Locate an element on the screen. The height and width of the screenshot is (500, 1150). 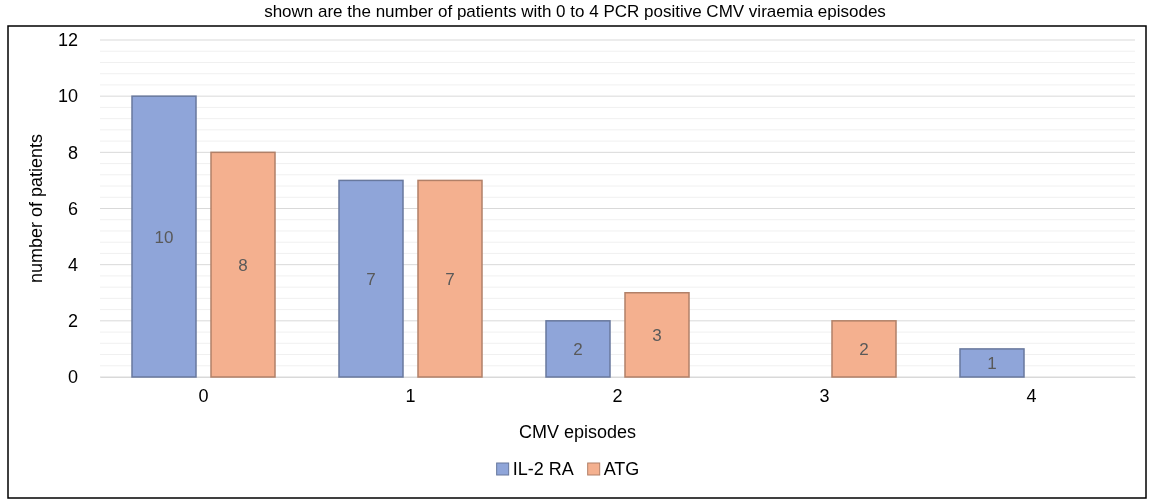
data-label: 1 is located at coordinates (992, 363).